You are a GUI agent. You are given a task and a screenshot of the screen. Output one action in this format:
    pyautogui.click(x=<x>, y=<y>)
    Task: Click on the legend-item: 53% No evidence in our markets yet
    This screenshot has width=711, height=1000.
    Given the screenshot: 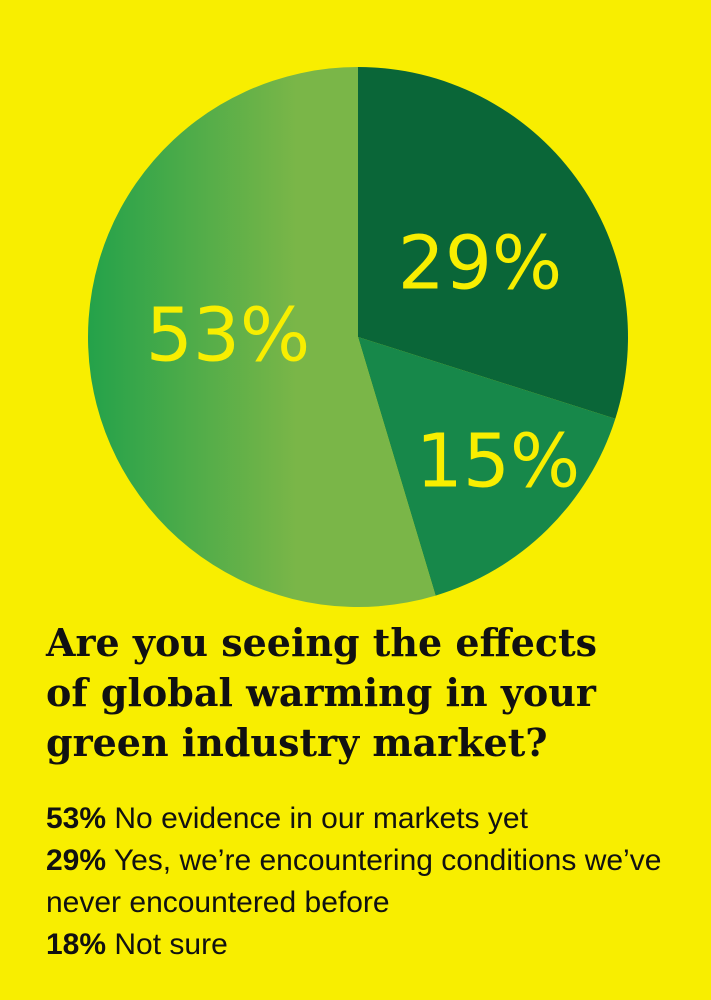 What is the action you would take?
    pyautogui.click(x=366, y=819)
    